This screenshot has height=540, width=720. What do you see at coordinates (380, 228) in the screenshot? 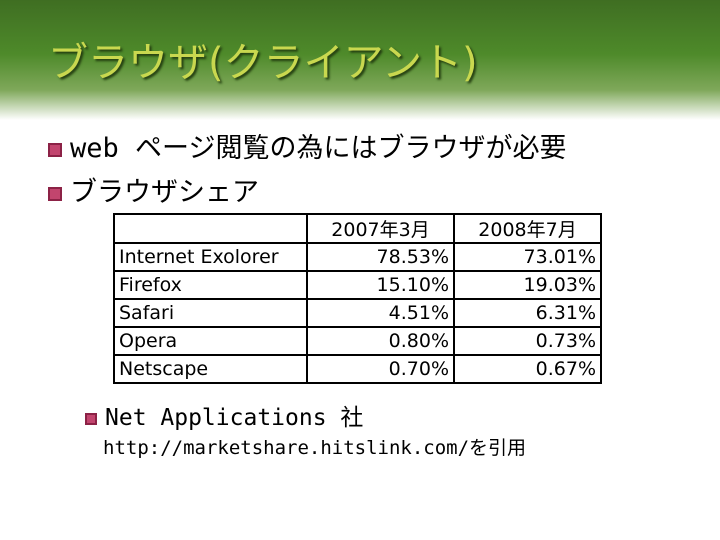
I see `column-header: 2007年3月` at bounding box center [380, 228].